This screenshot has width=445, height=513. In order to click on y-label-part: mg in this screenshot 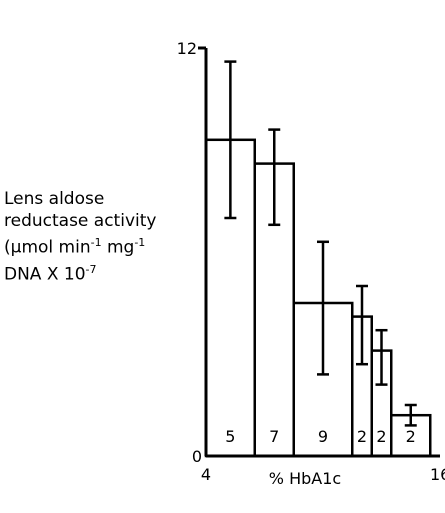, I will do `click(118, 247)`.